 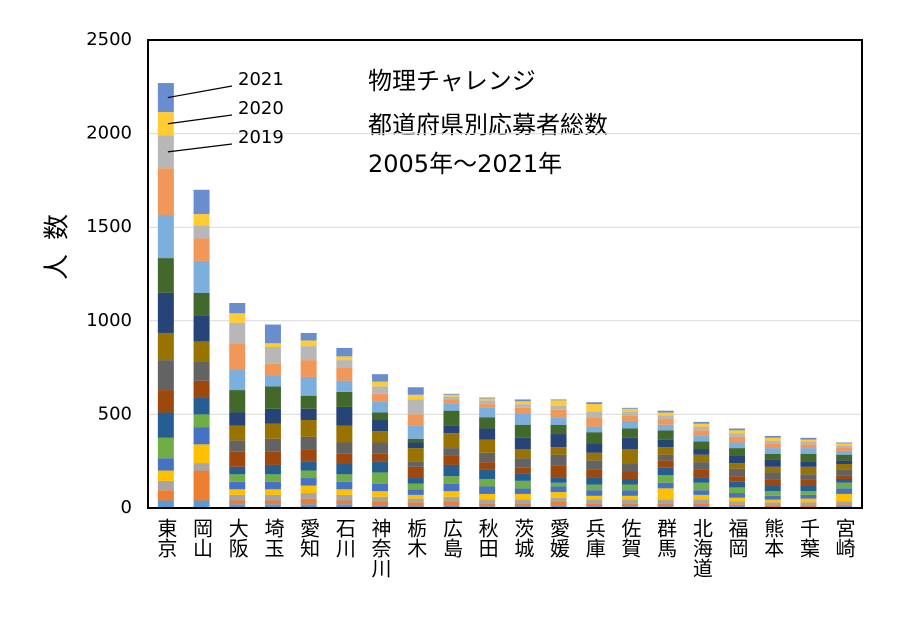 I want to click on chart-title: 2005年～2021年, so click(x=465, y=164).